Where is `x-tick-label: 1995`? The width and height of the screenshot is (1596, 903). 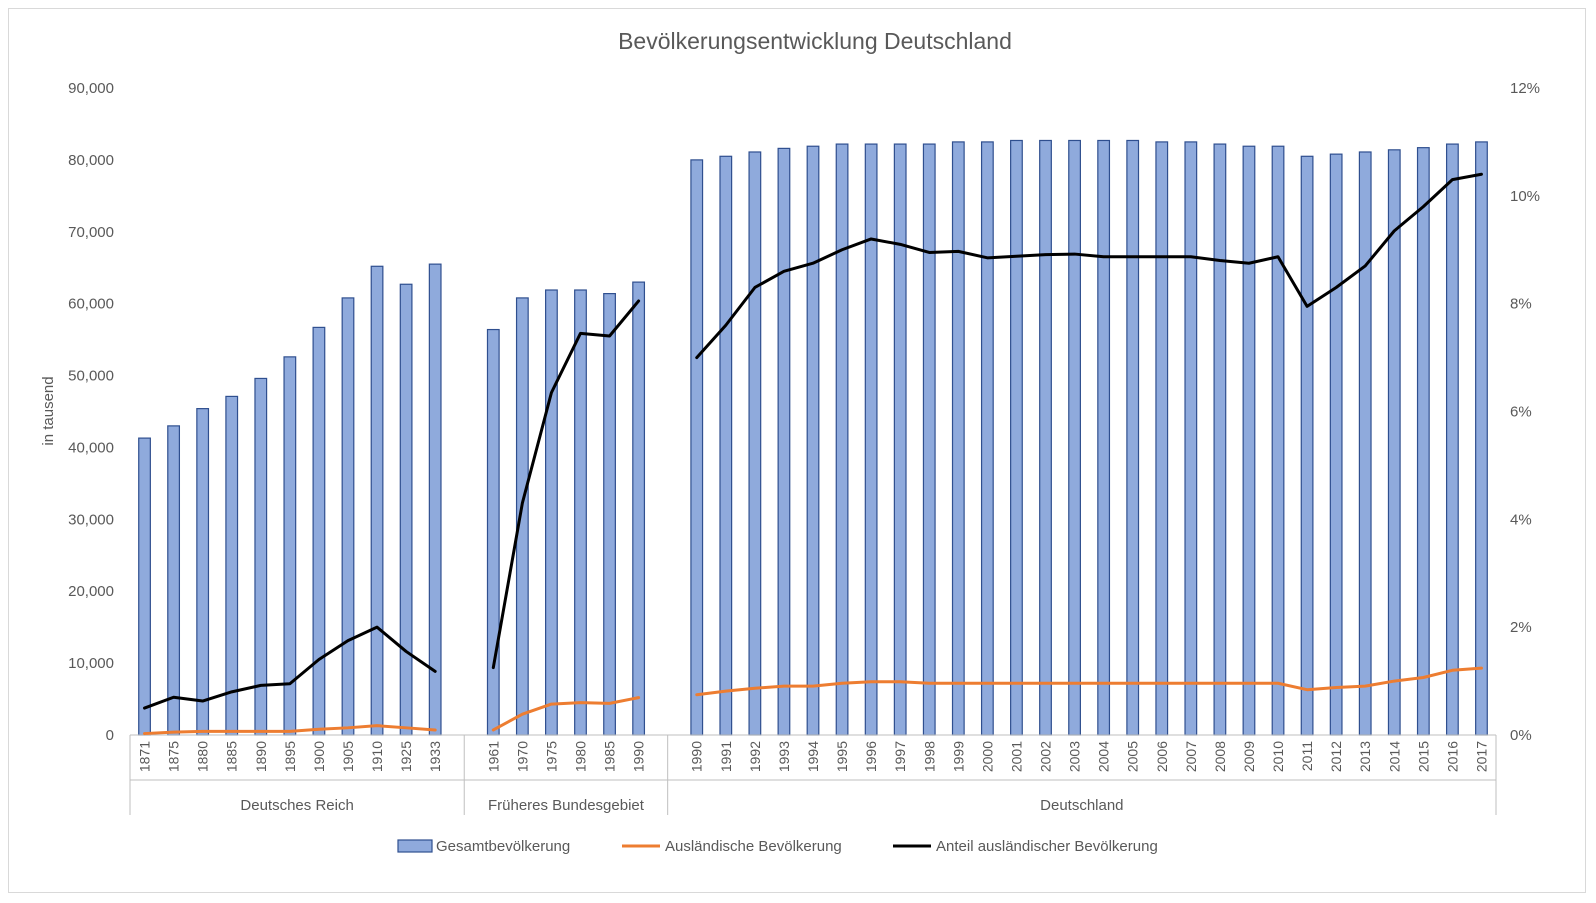 x-tick-label: 1995 is located at coordinates (842, 756).